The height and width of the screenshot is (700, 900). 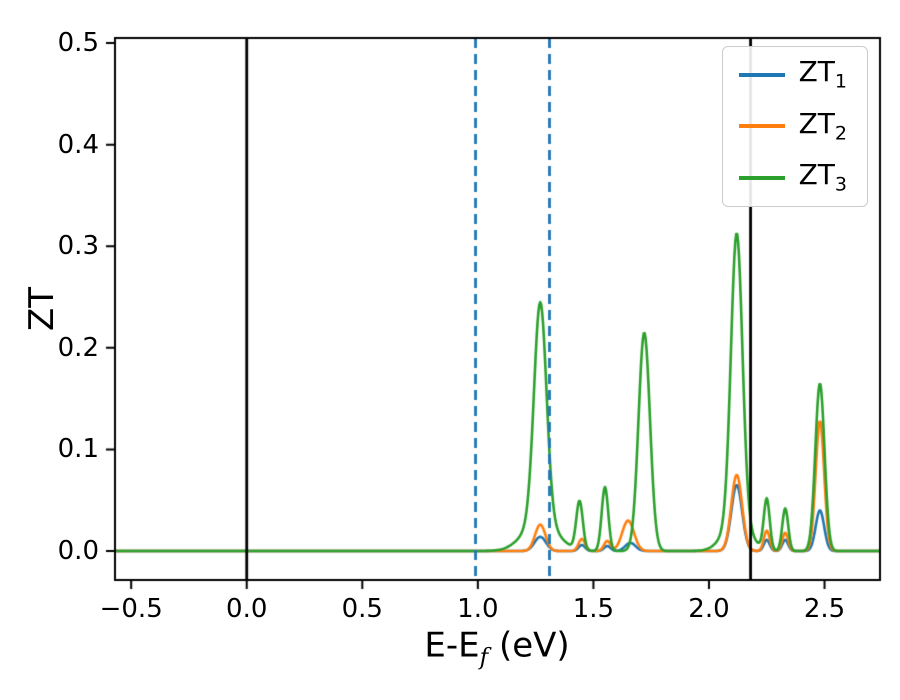 I want to click on x-tick-label: 1.5, so click(x=593, y=609).